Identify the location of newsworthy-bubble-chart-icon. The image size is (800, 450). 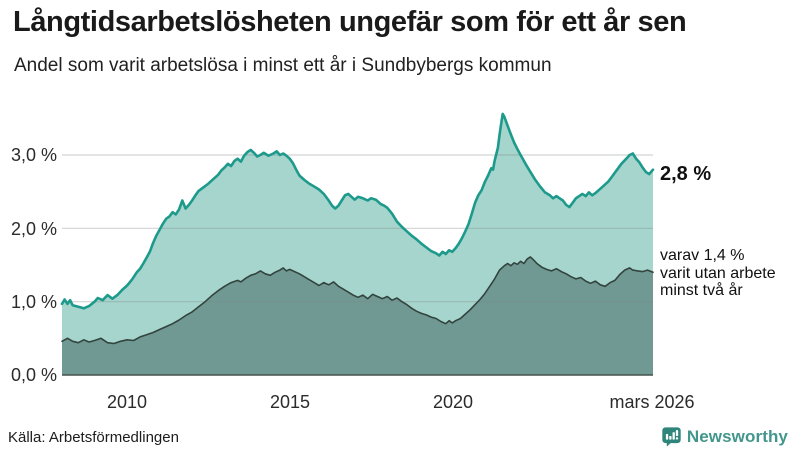
(671, 437).